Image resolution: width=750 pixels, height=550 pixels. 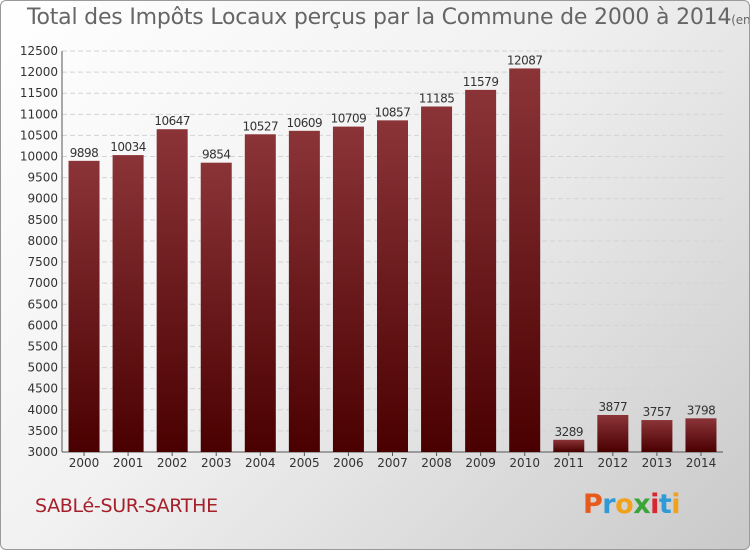 I want to click on y-tick-label: 3500, so click(x=42, y=431).